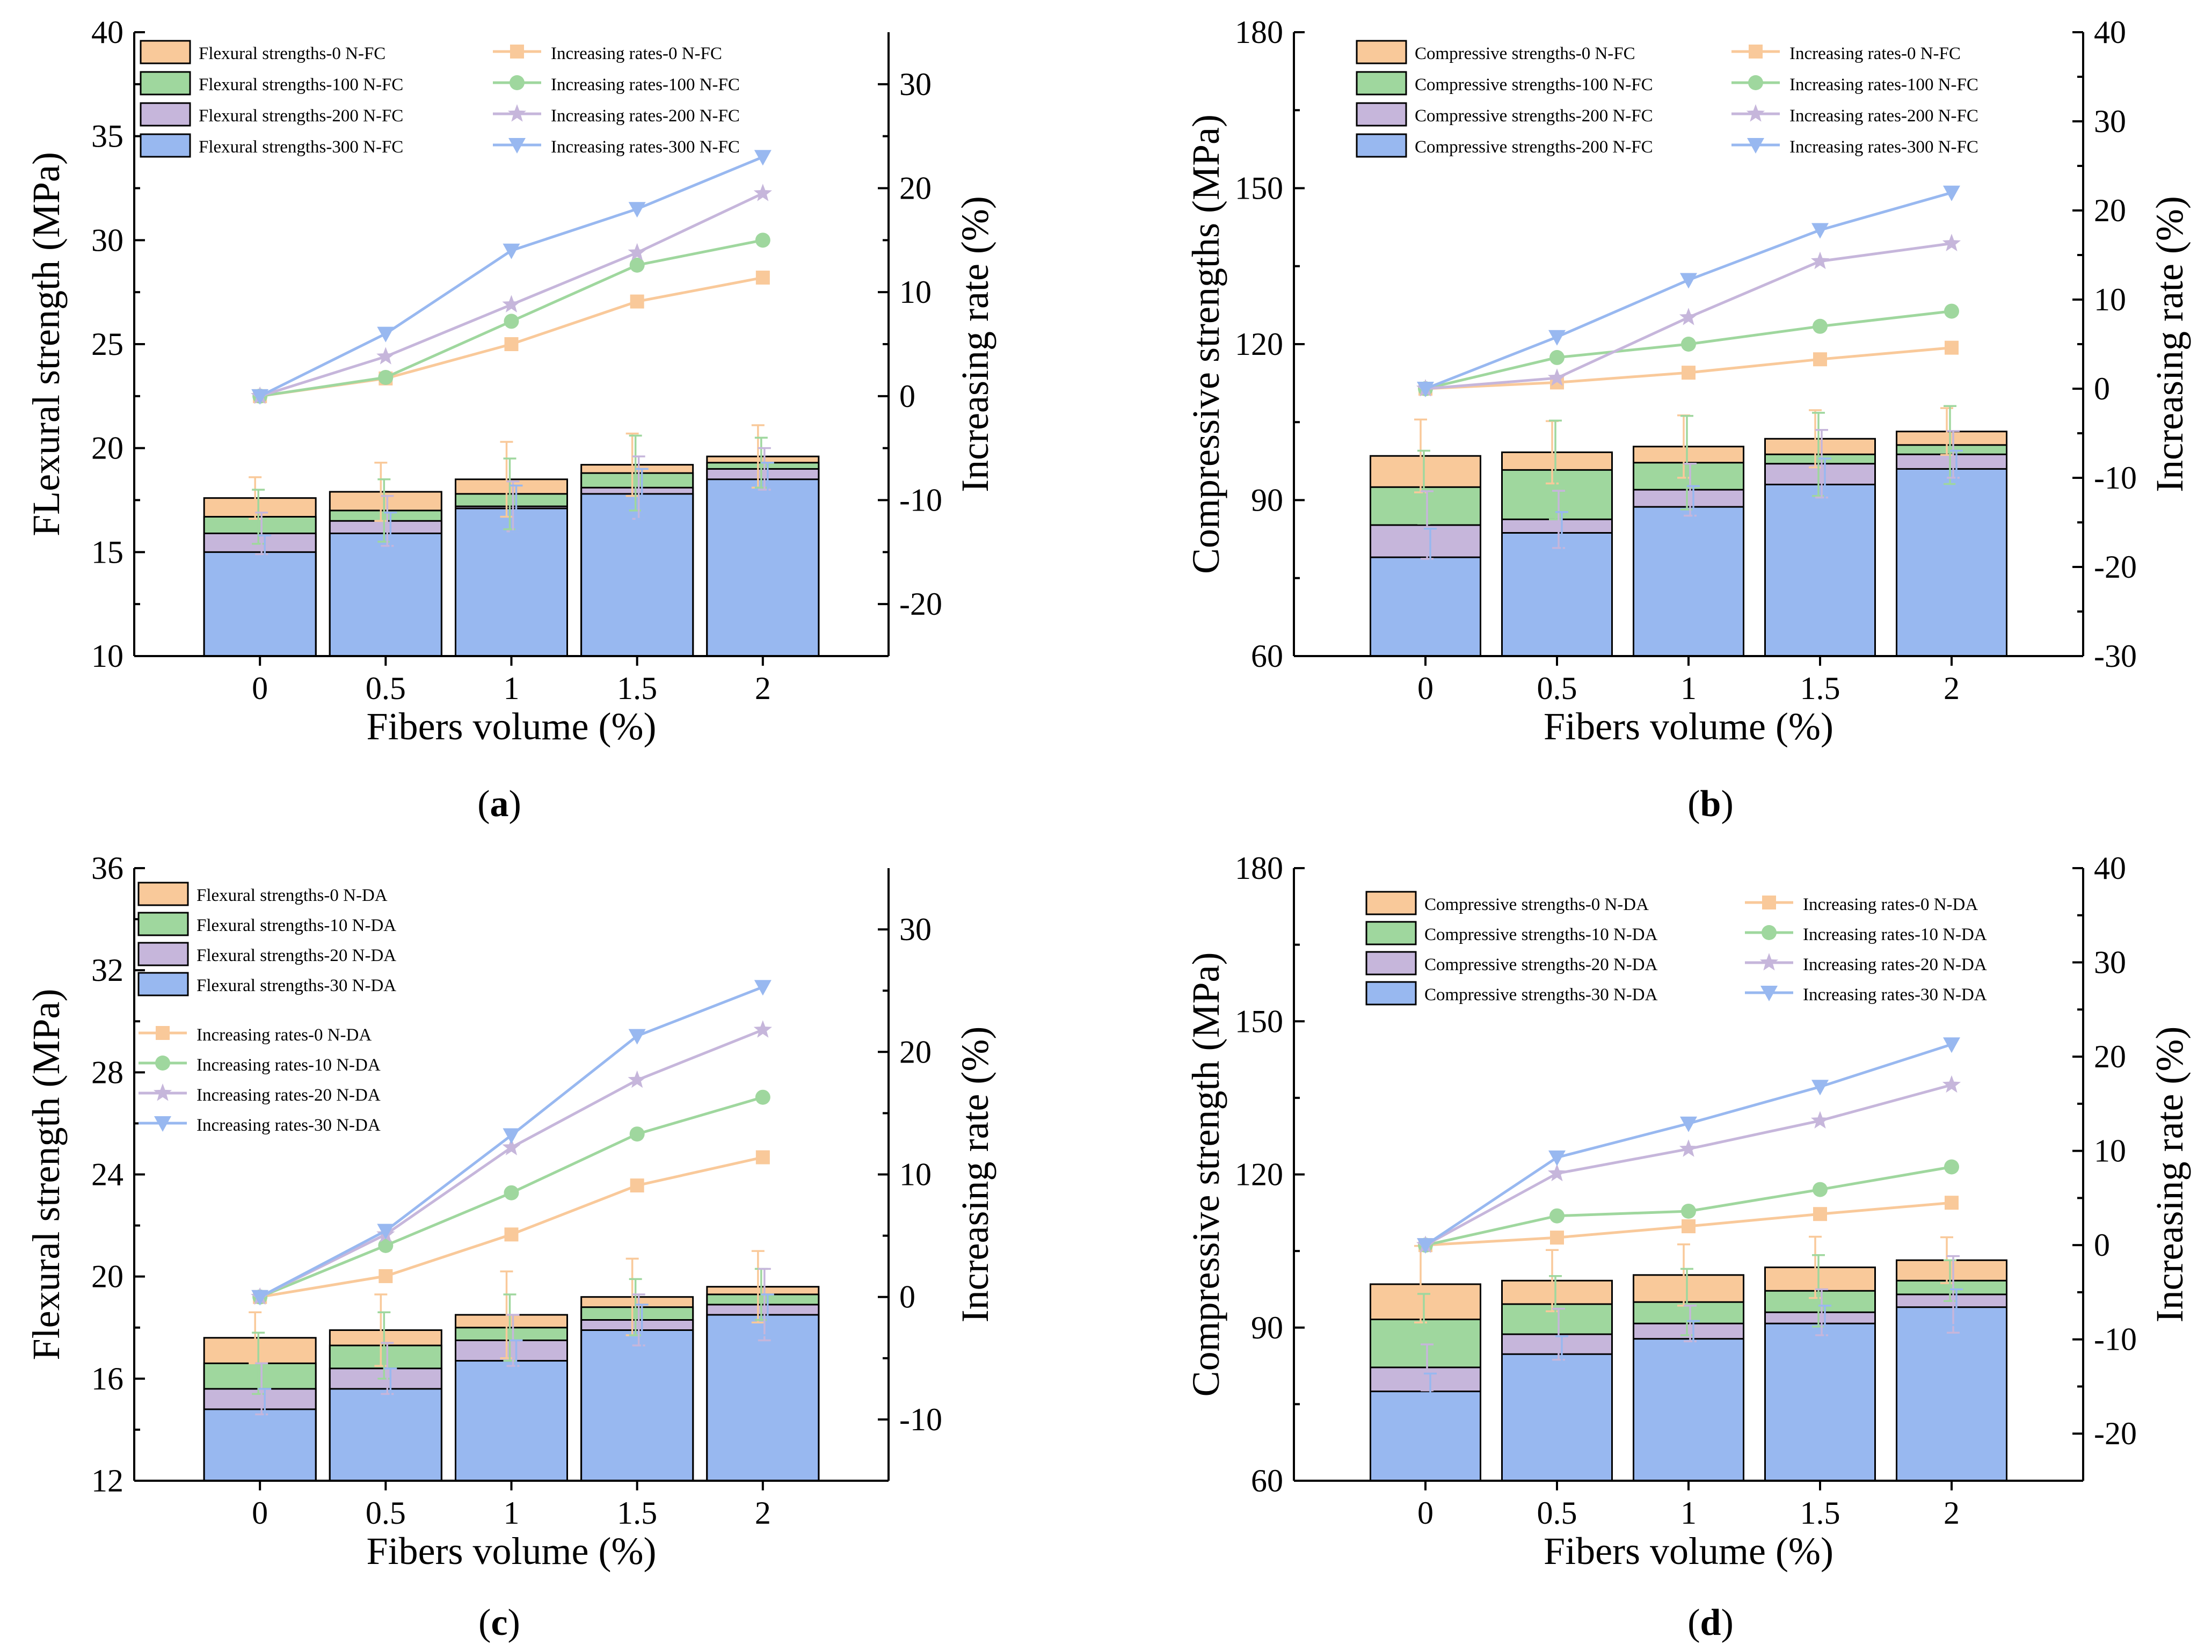 Image resolution: width=2212 pixels, height=1652 pixels. What do you see at coordinates (1425, 606) in the screenshot?
I see `bar-b-s3-c0` at bounding box center [1425, 606].